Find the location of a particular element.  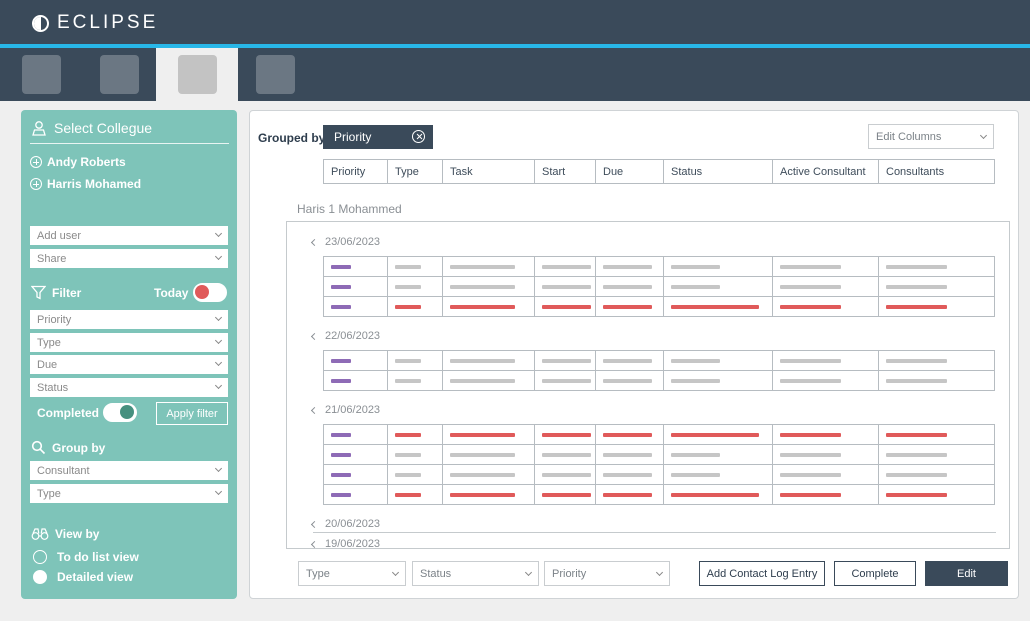

colleague-harris-mohamed: Harris Mohamed is located at coordinates (85, 184).